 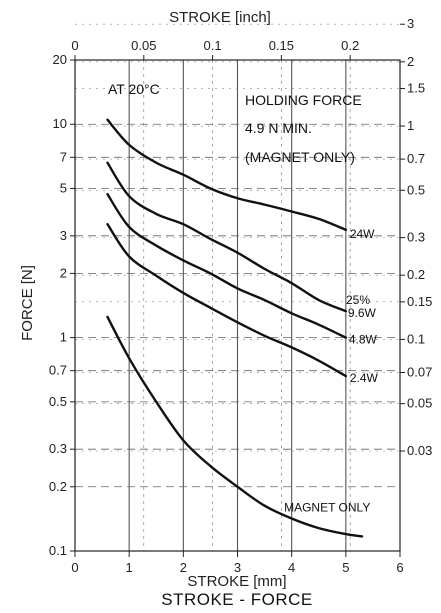 What do you see at coordinates (362, 313) in the screenshot?
I see `series-label-9-6w: 9.6W` at bounding box center [362, 313].